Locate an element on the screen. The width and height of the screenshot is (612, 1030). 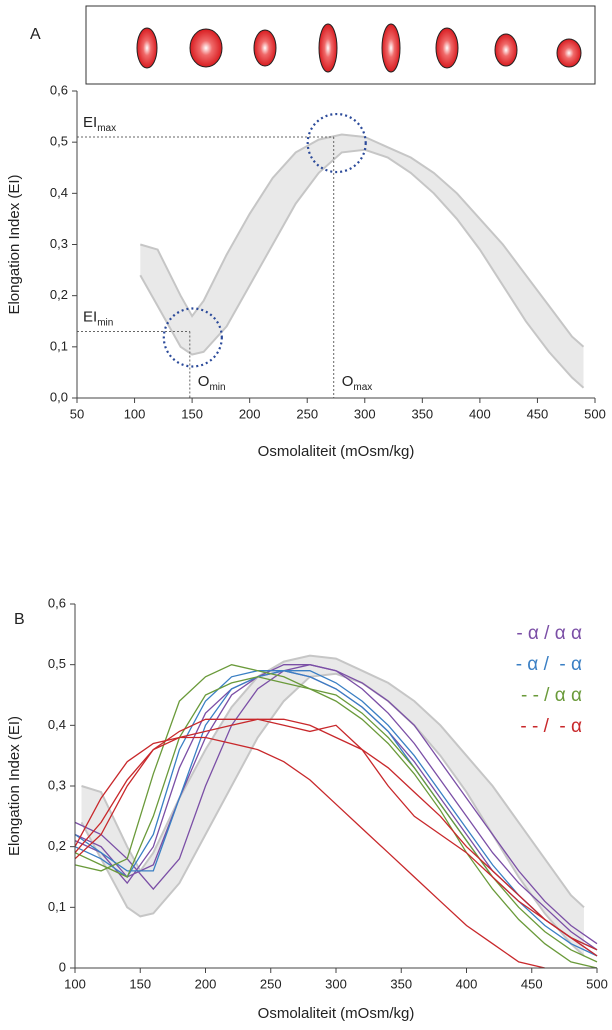
panel-label: A is located at coordinates (35, 34).